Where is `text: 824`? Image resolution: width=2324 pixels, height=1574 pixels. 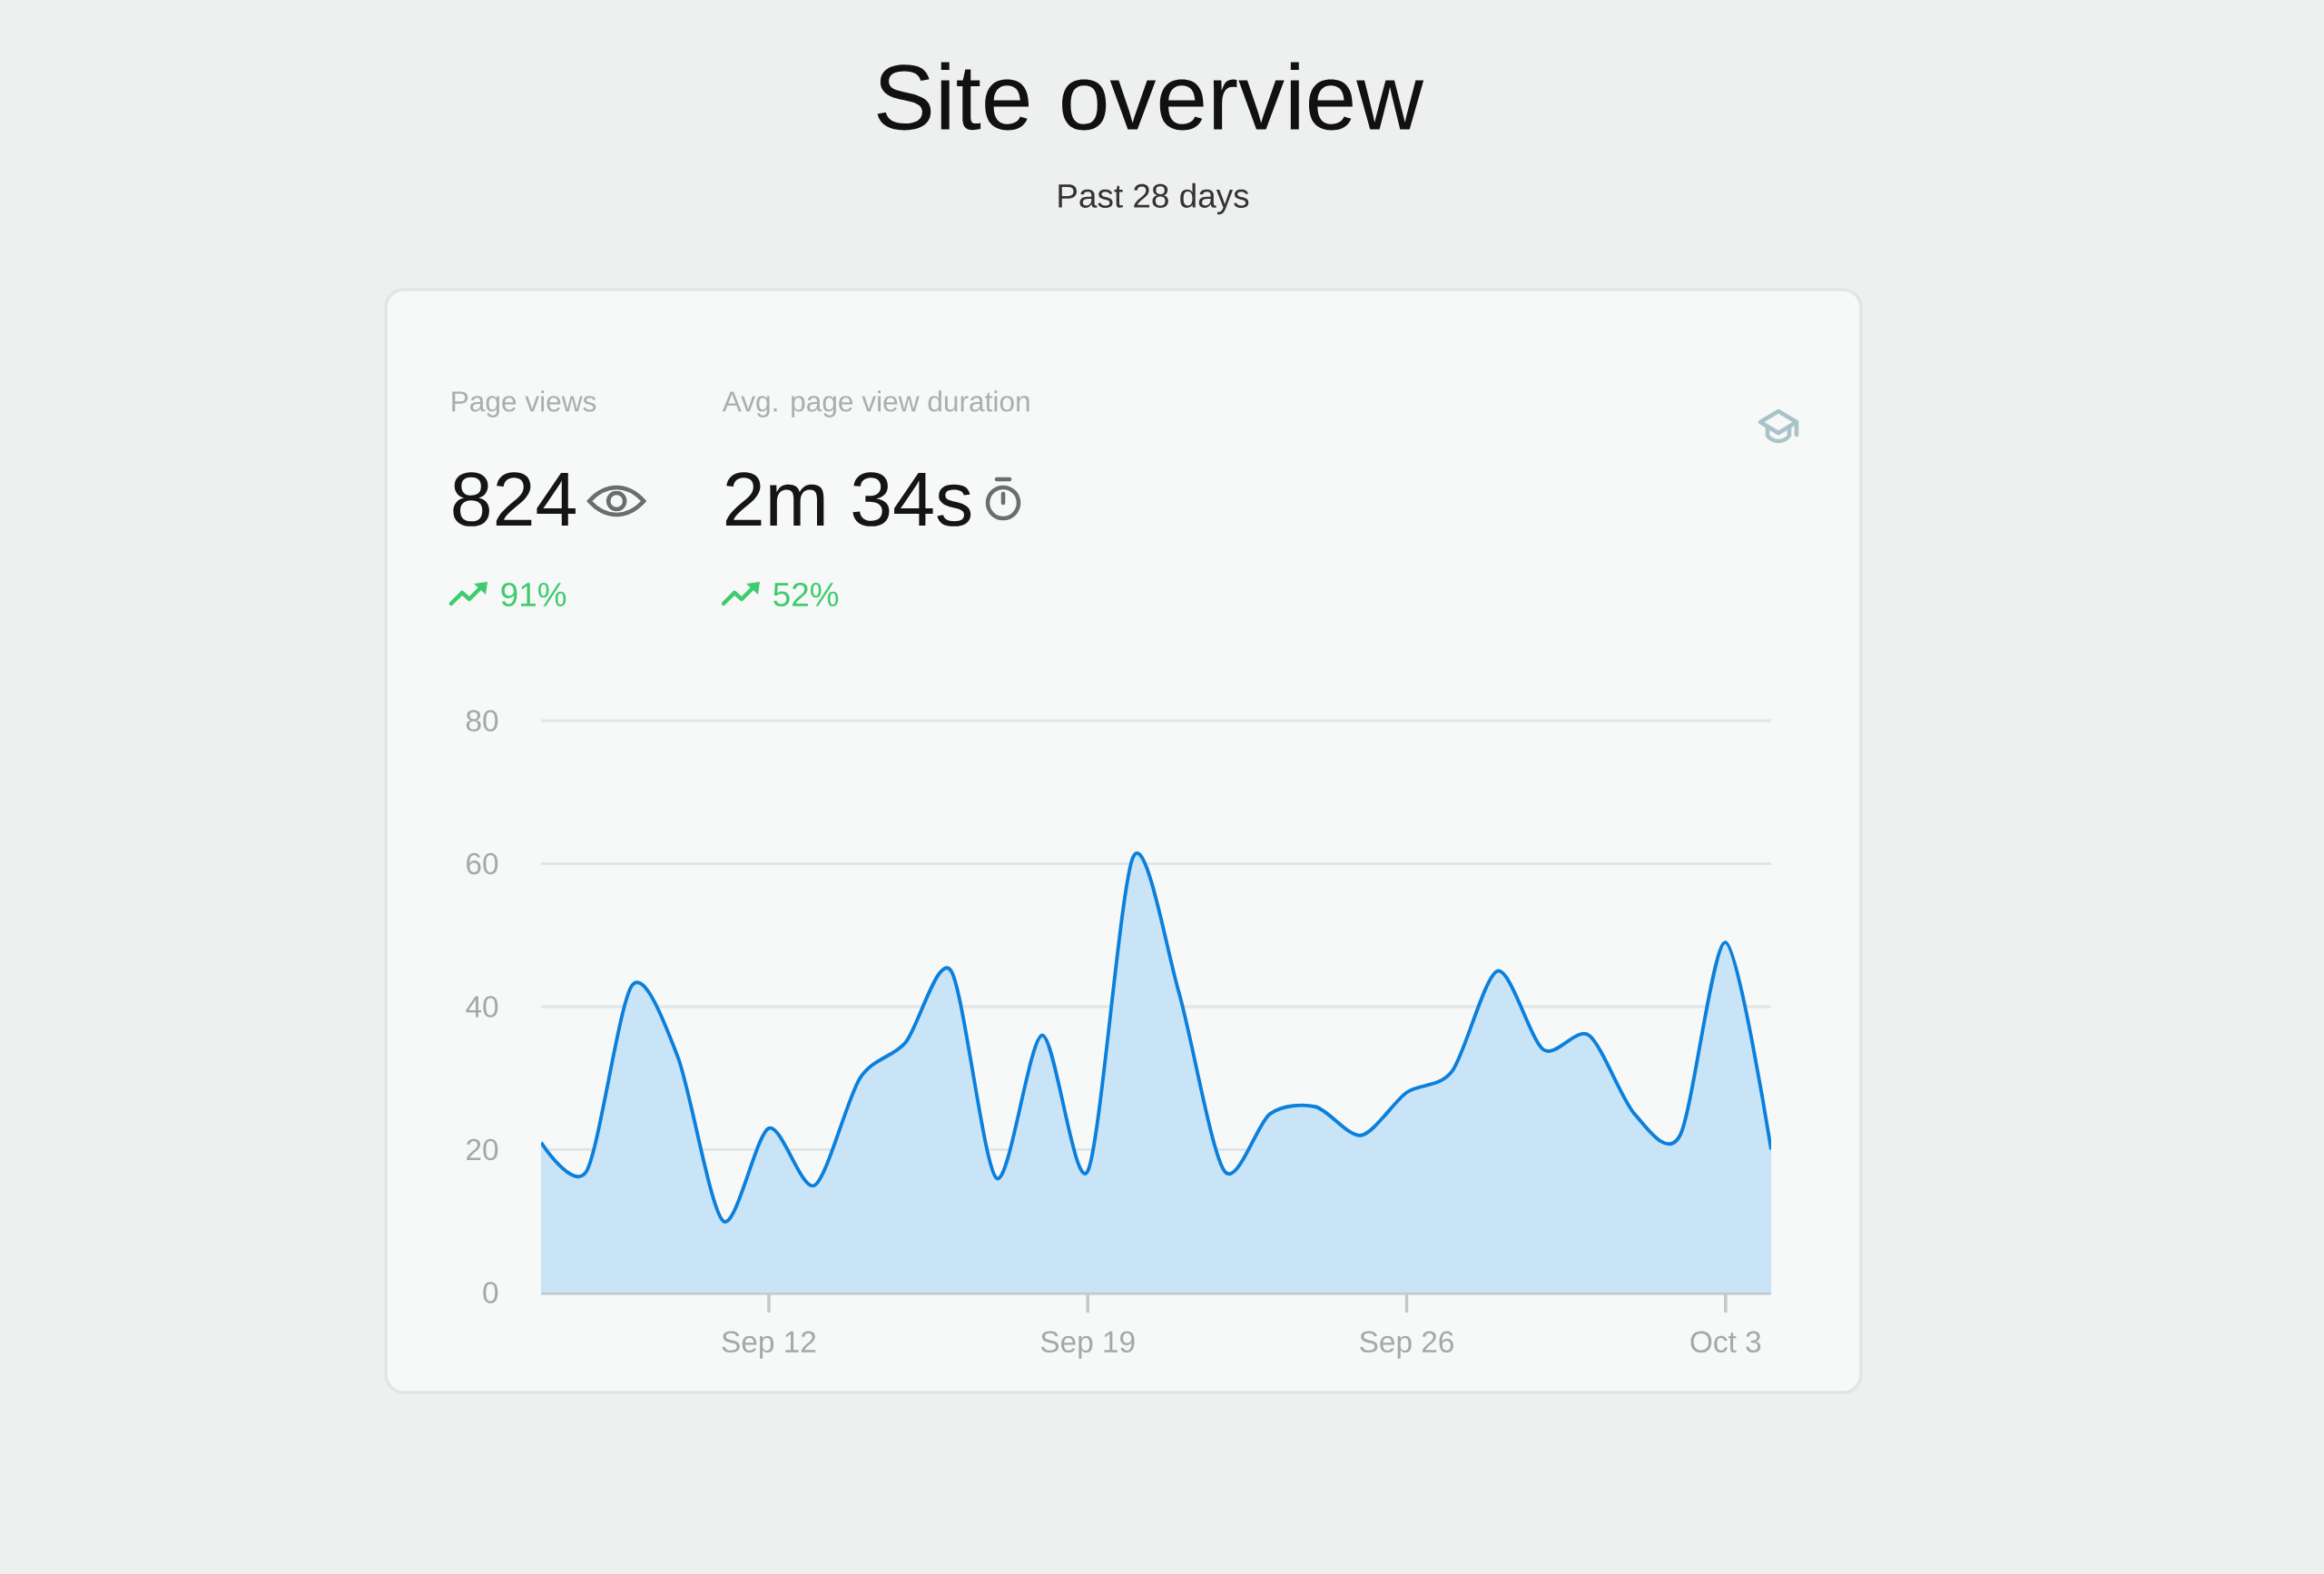
text: 824 is located at coordinates (514, 499).